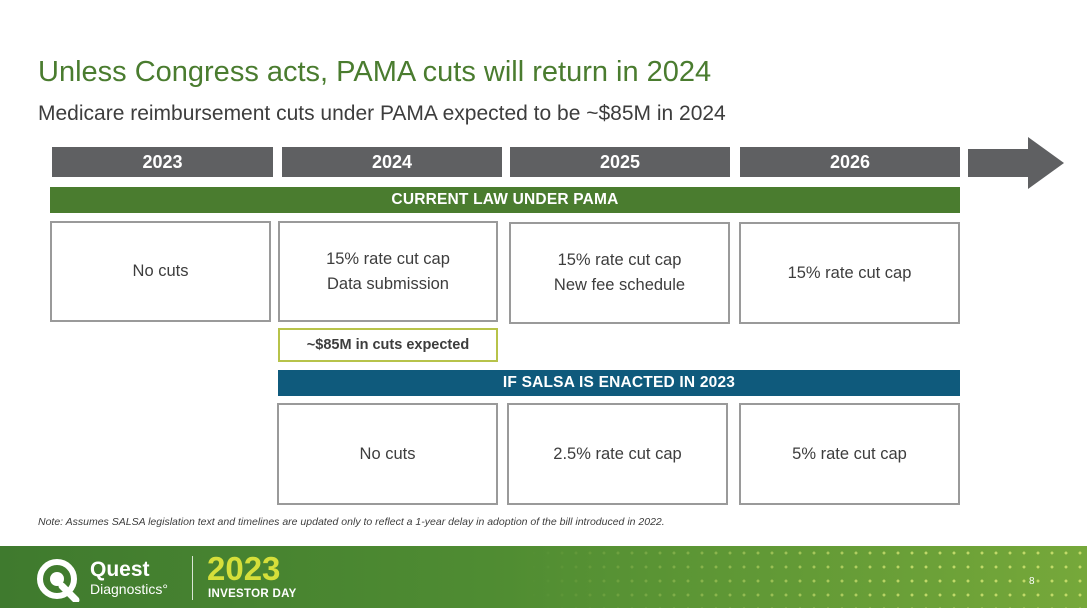  I want to click on page-number: 8, so click(1032, 581).